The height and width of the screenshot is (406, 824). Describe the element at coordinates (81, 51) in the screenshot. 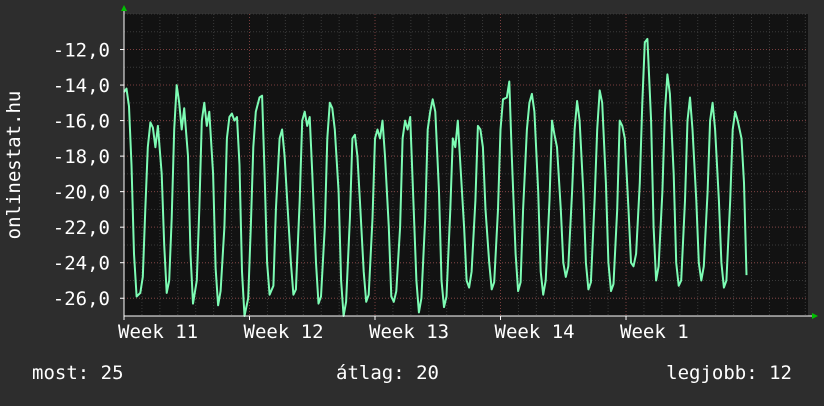

I see `y-tick-label: -12,0` at that location.